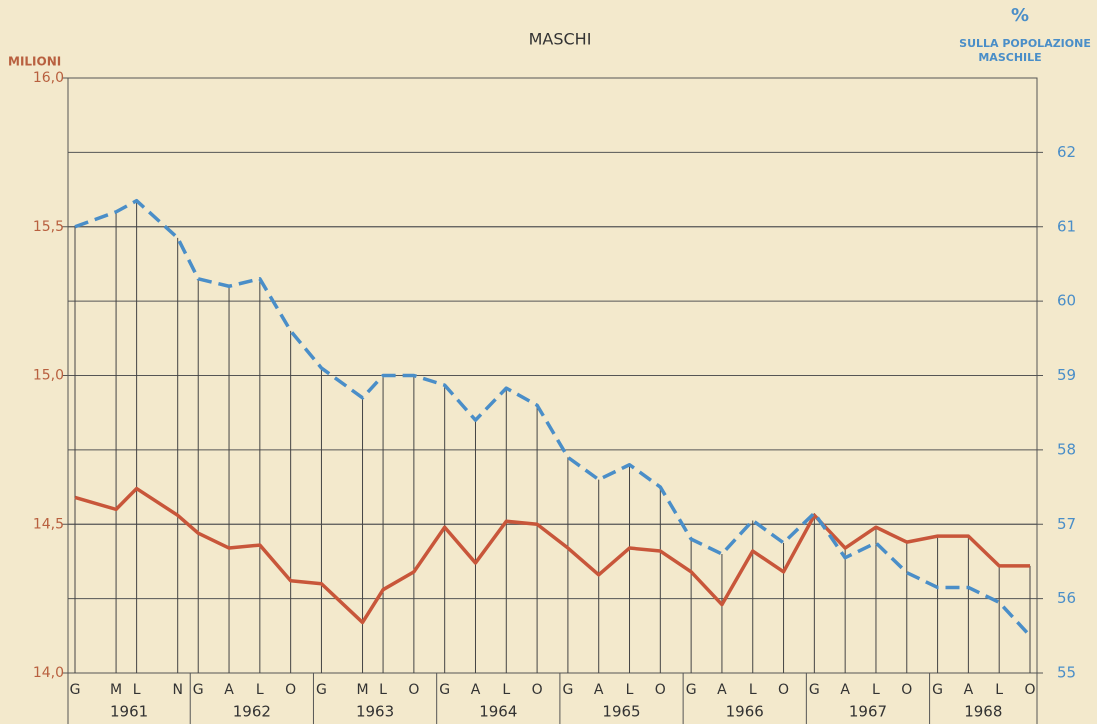 The width and height of the screenshot is (1097, 724). Describe the element at coordinates (868, 712) in the screenshot. I see `year-label: 1967` at that location.